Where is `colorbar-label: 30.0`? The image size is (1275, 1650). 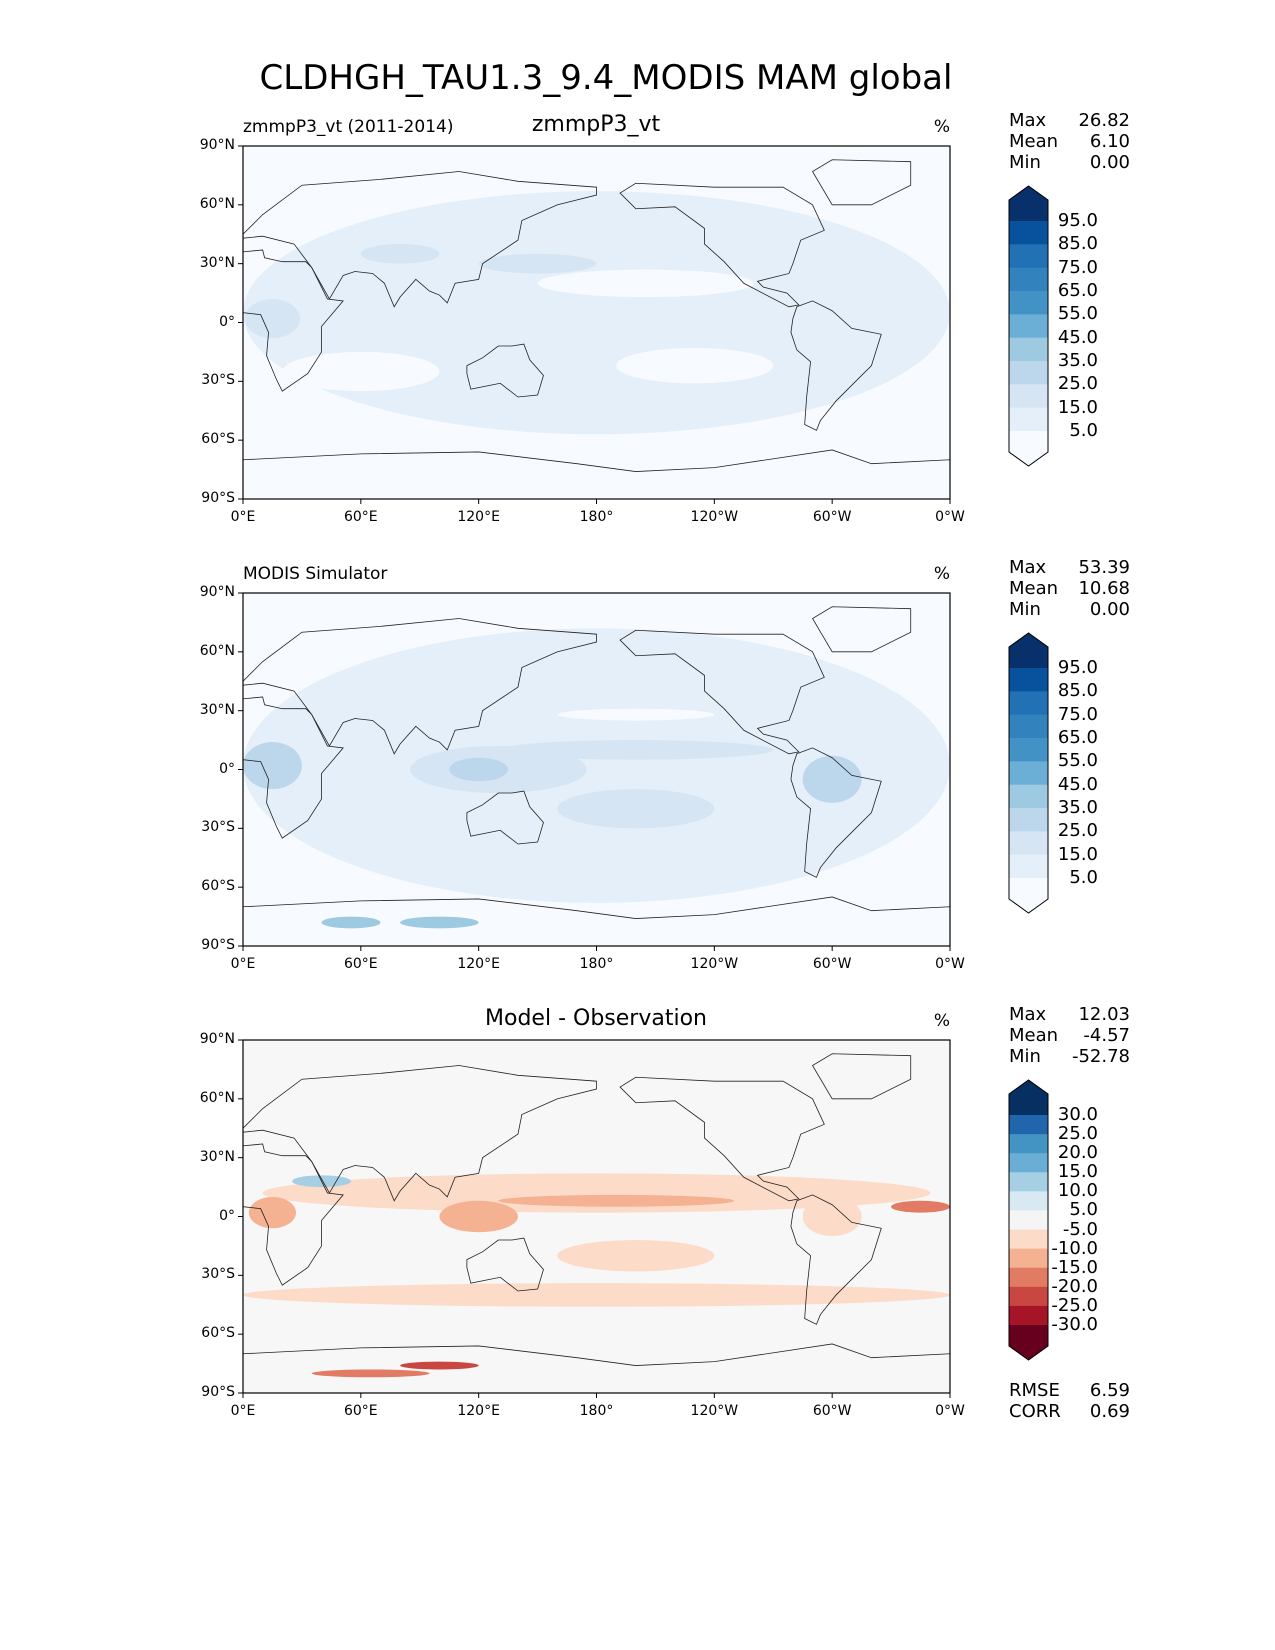 colorbar-label: 30.0 is located at coordinates (1077, 1114).